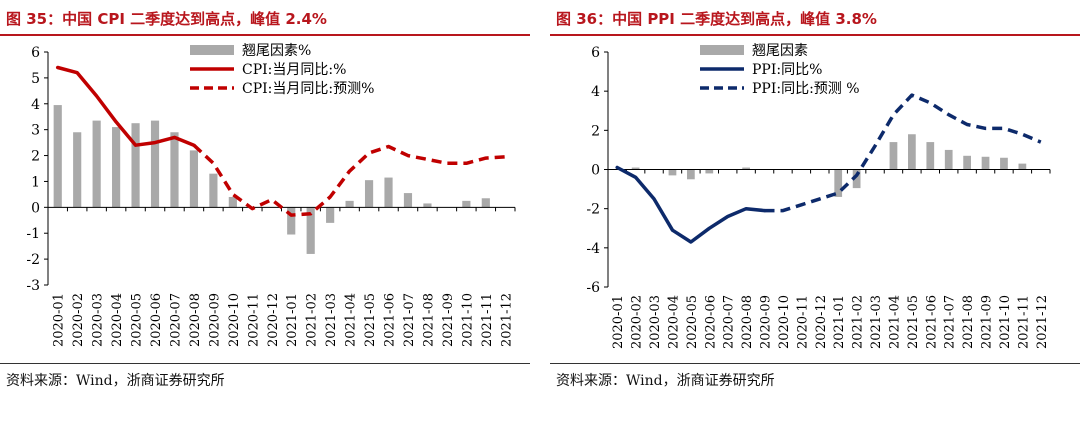  What do you see at coordinates (312, 320) in the screenshot?
I see `x-tick-label: 2021-02` at bounding box center [312, 320].